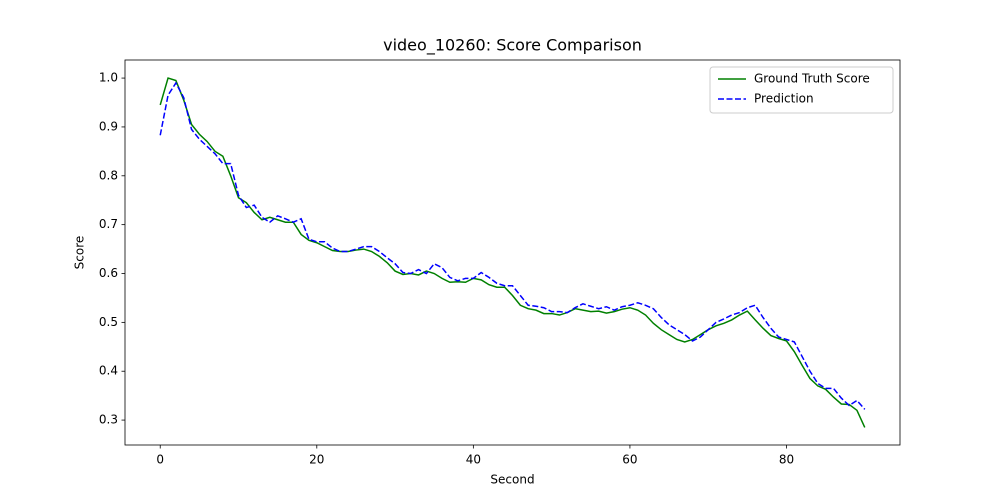 The width and height of the screenshot is (1000, 500). I want to click on x-tick-label: 80, so click(786, 460).